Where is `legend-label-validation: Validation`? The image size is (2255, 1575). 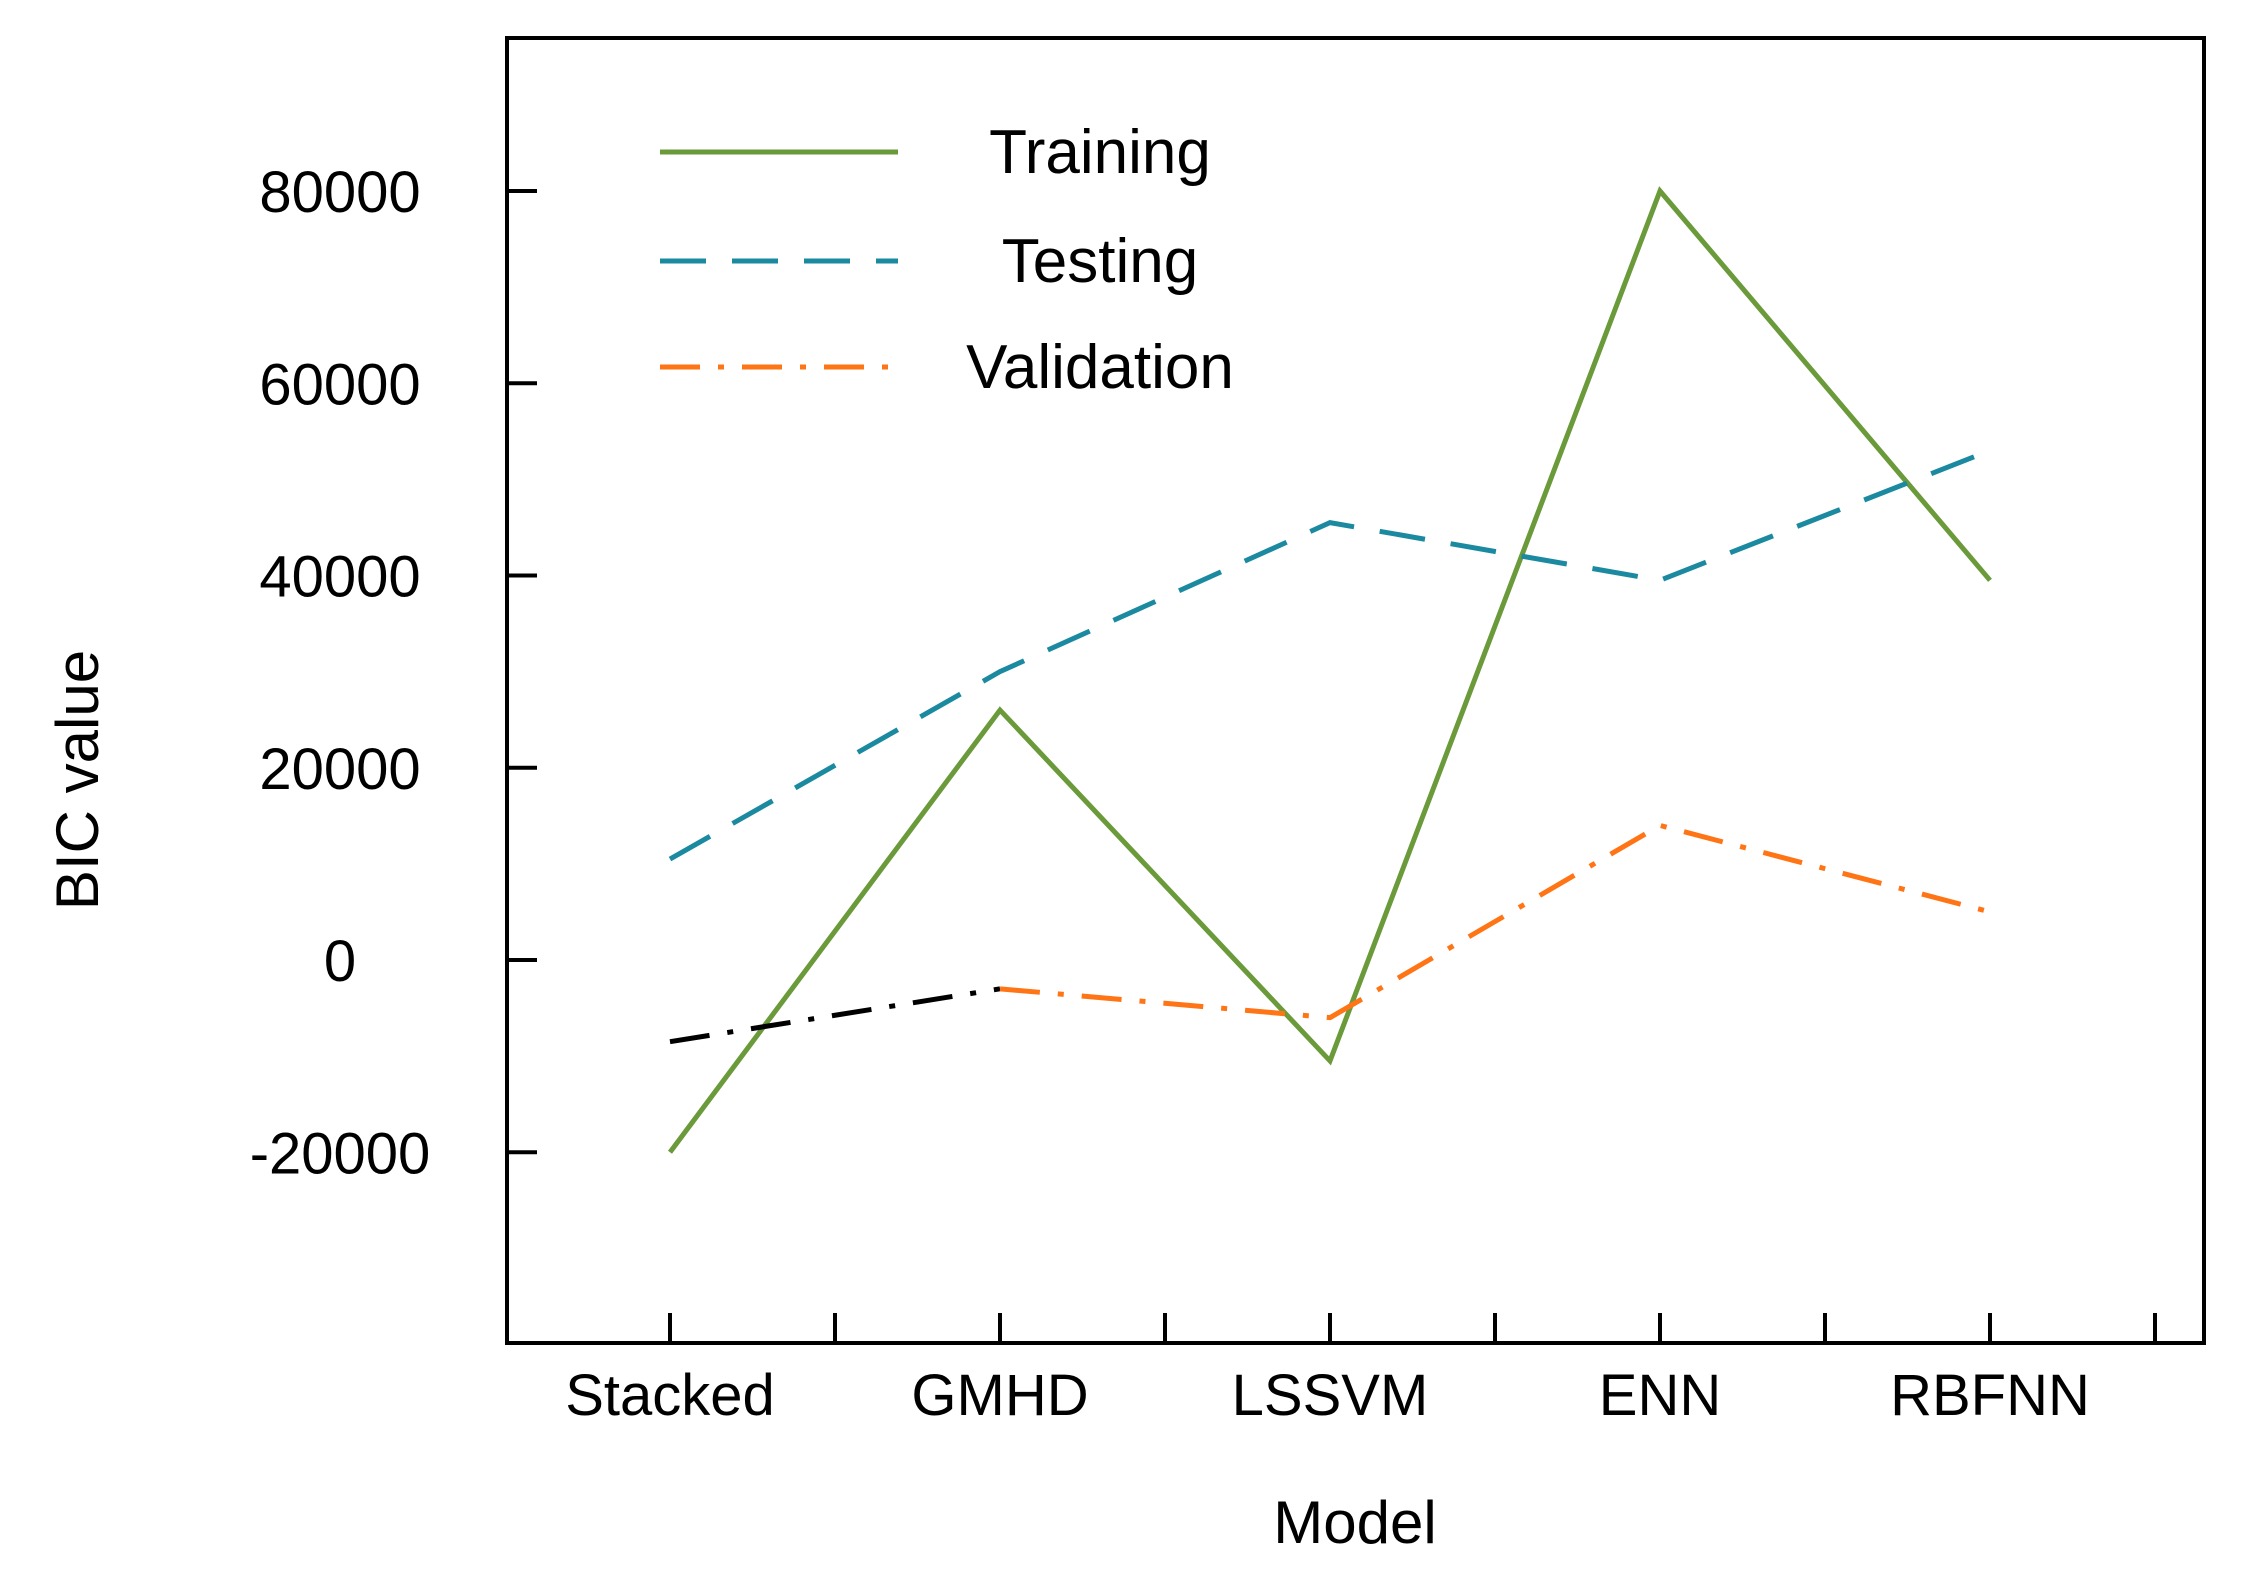 legend-label-validation: Validation is located at coordinates (1100, 367).